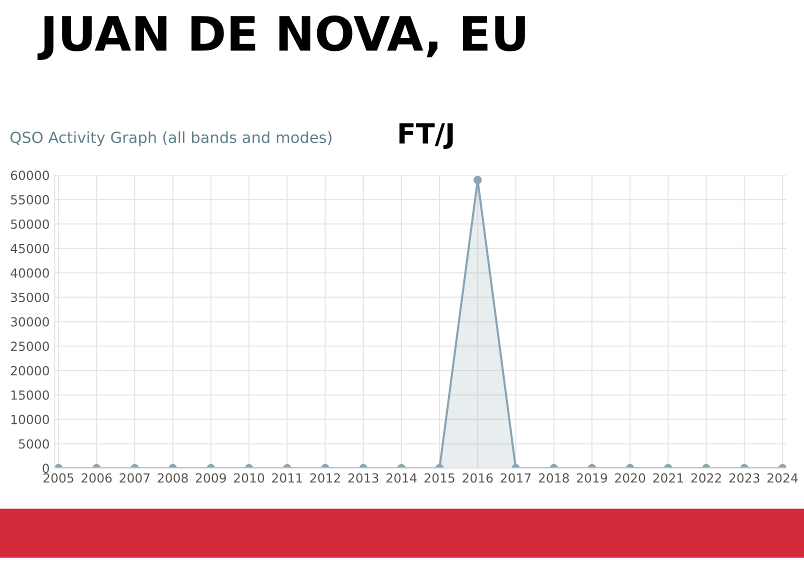 Image resolution: width=804 pixels, height=578 pixels. What do you see at coordinates (477, 478) in the screenshot?
I see `x-tick-label: 2016` at bounding box center [477, 478].